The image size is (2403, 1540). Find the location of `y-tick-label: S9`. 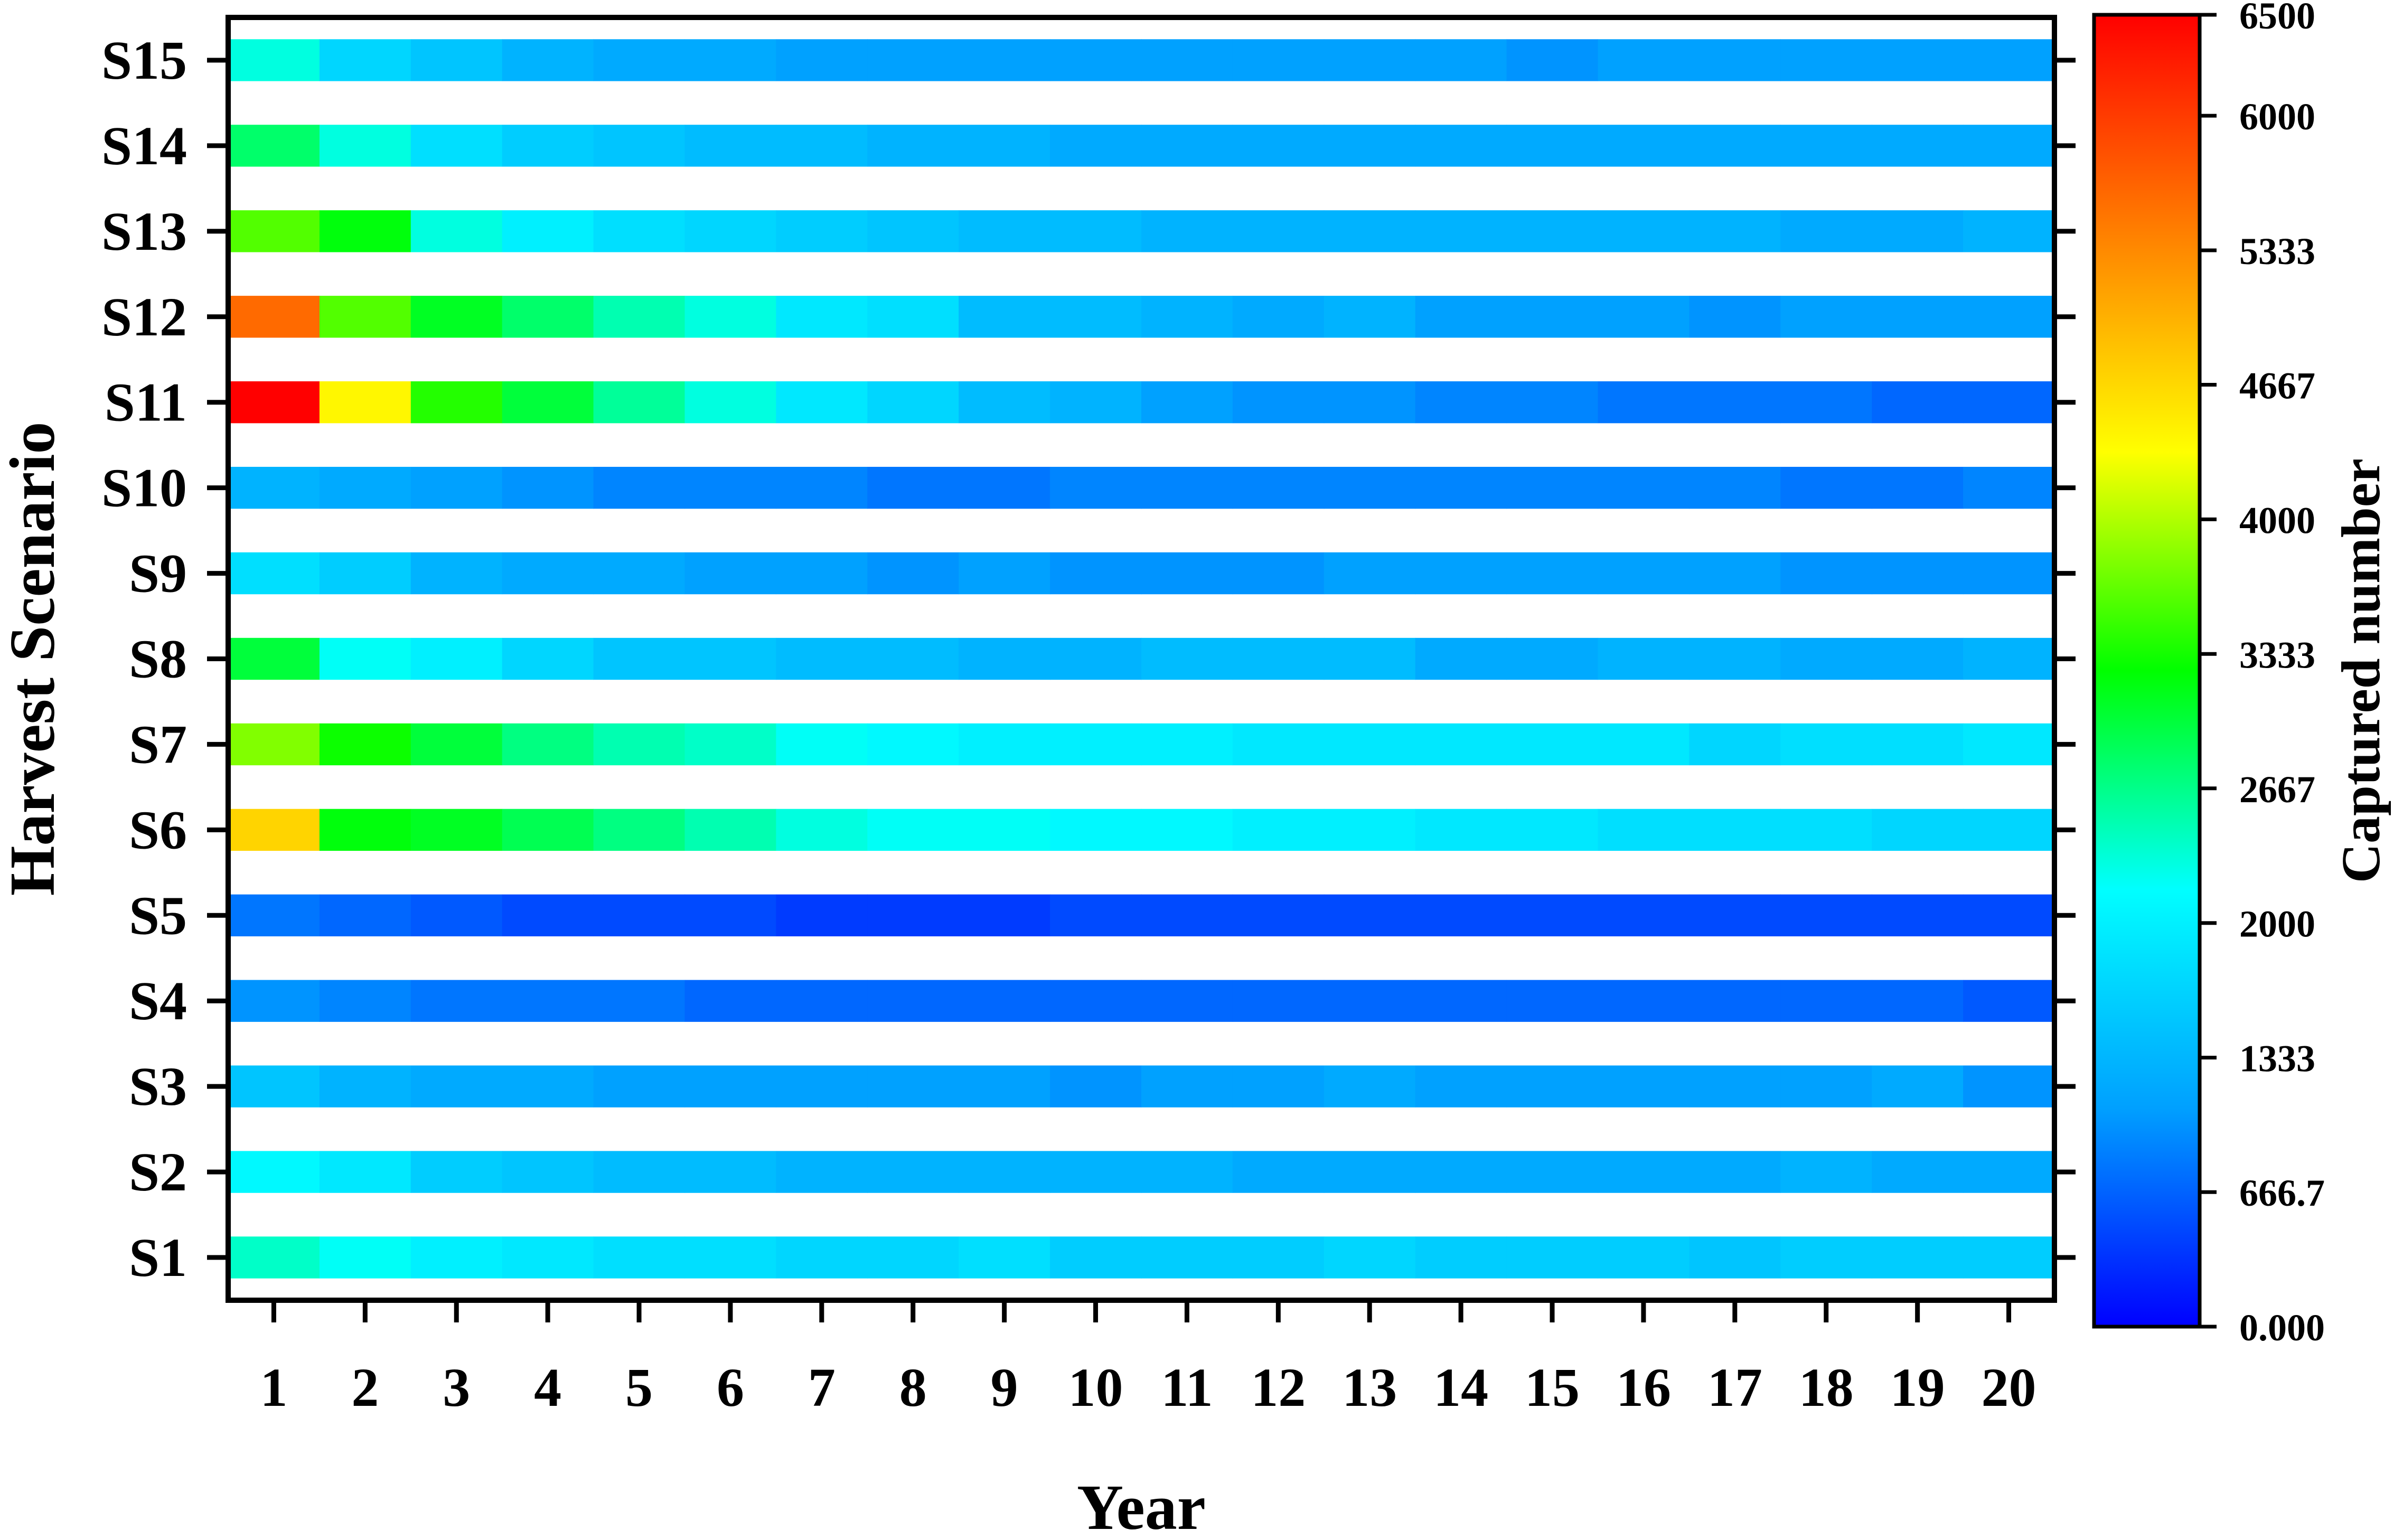

y-tick-label: S9 is located at coordinates (158, 573).